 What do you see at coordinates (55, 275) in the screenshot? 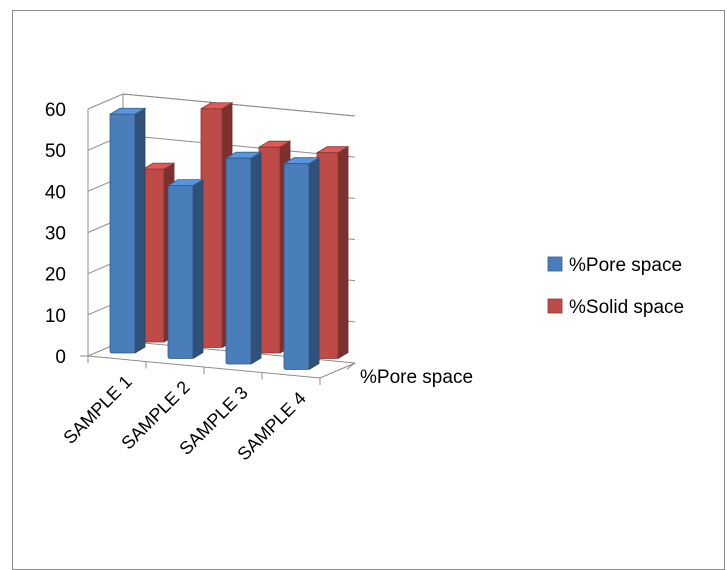
I see `y-tick-label: 20` at bounding box center [55, 275].